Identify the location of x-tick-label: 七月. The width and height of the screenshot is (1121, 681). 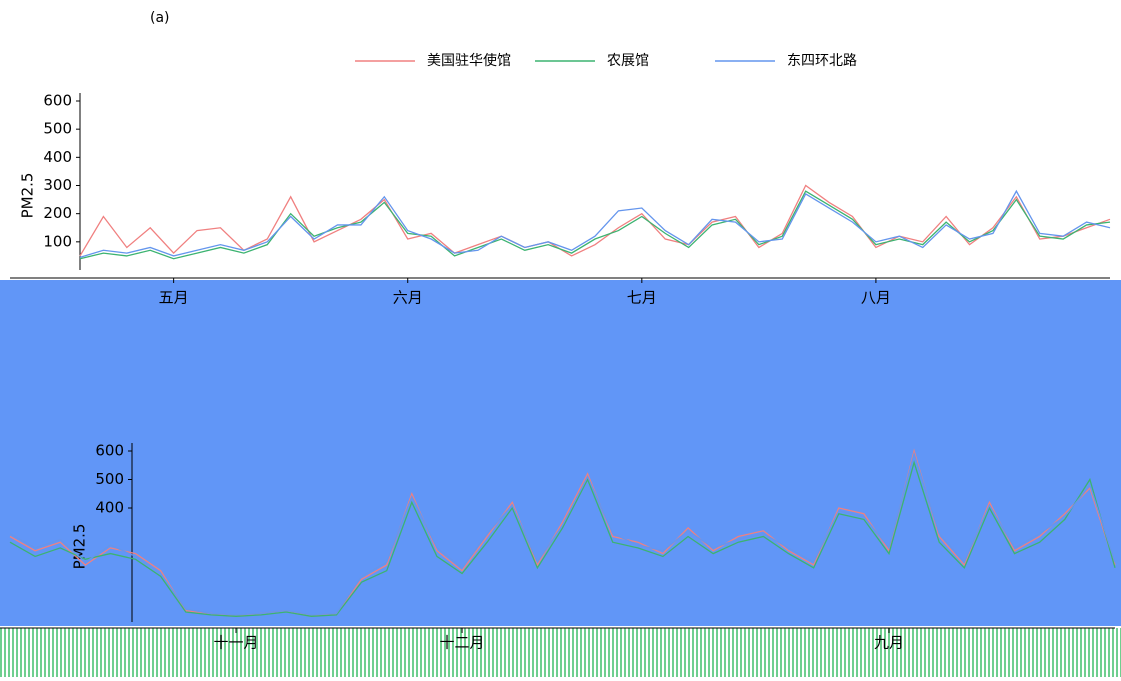
(642, 298).